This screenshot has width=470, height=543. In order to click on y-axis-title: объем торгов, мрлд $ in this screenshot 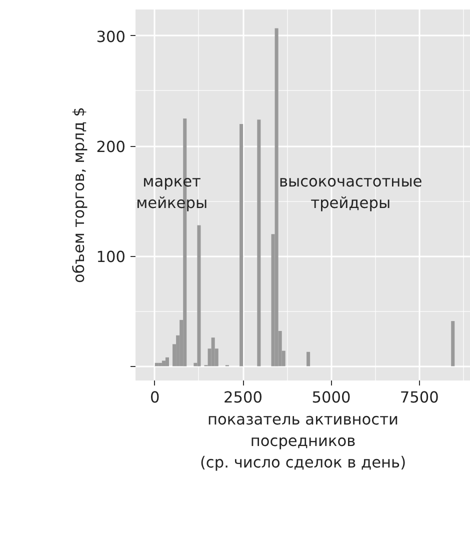, I will do `click(79, 195)`.